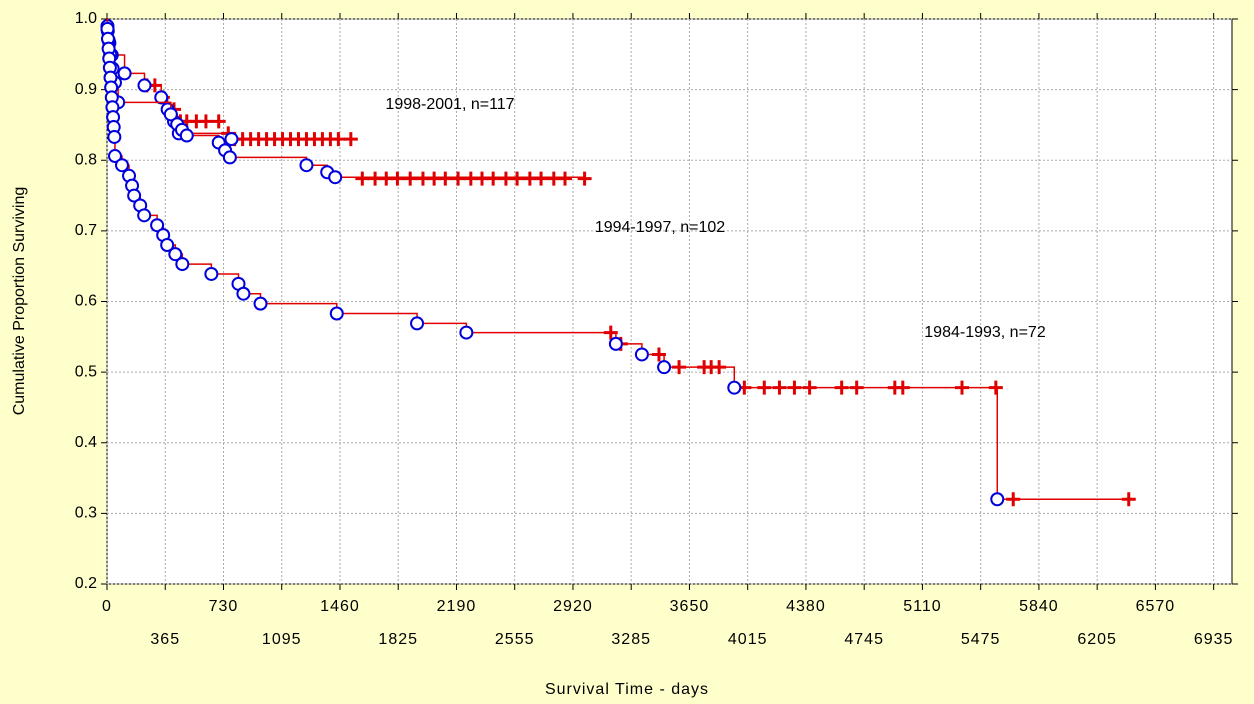  Describe the element at coordinates (19, 301) in the screenshot. I see `y-axis-label: Cumulative Proportion Surviving` at that location.